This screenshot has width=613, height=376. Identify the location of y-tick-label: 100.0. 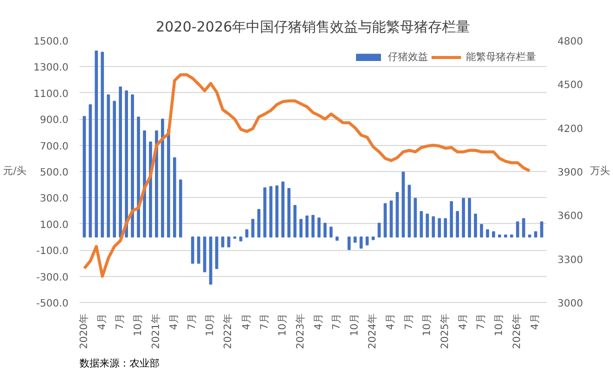
(54, 225).